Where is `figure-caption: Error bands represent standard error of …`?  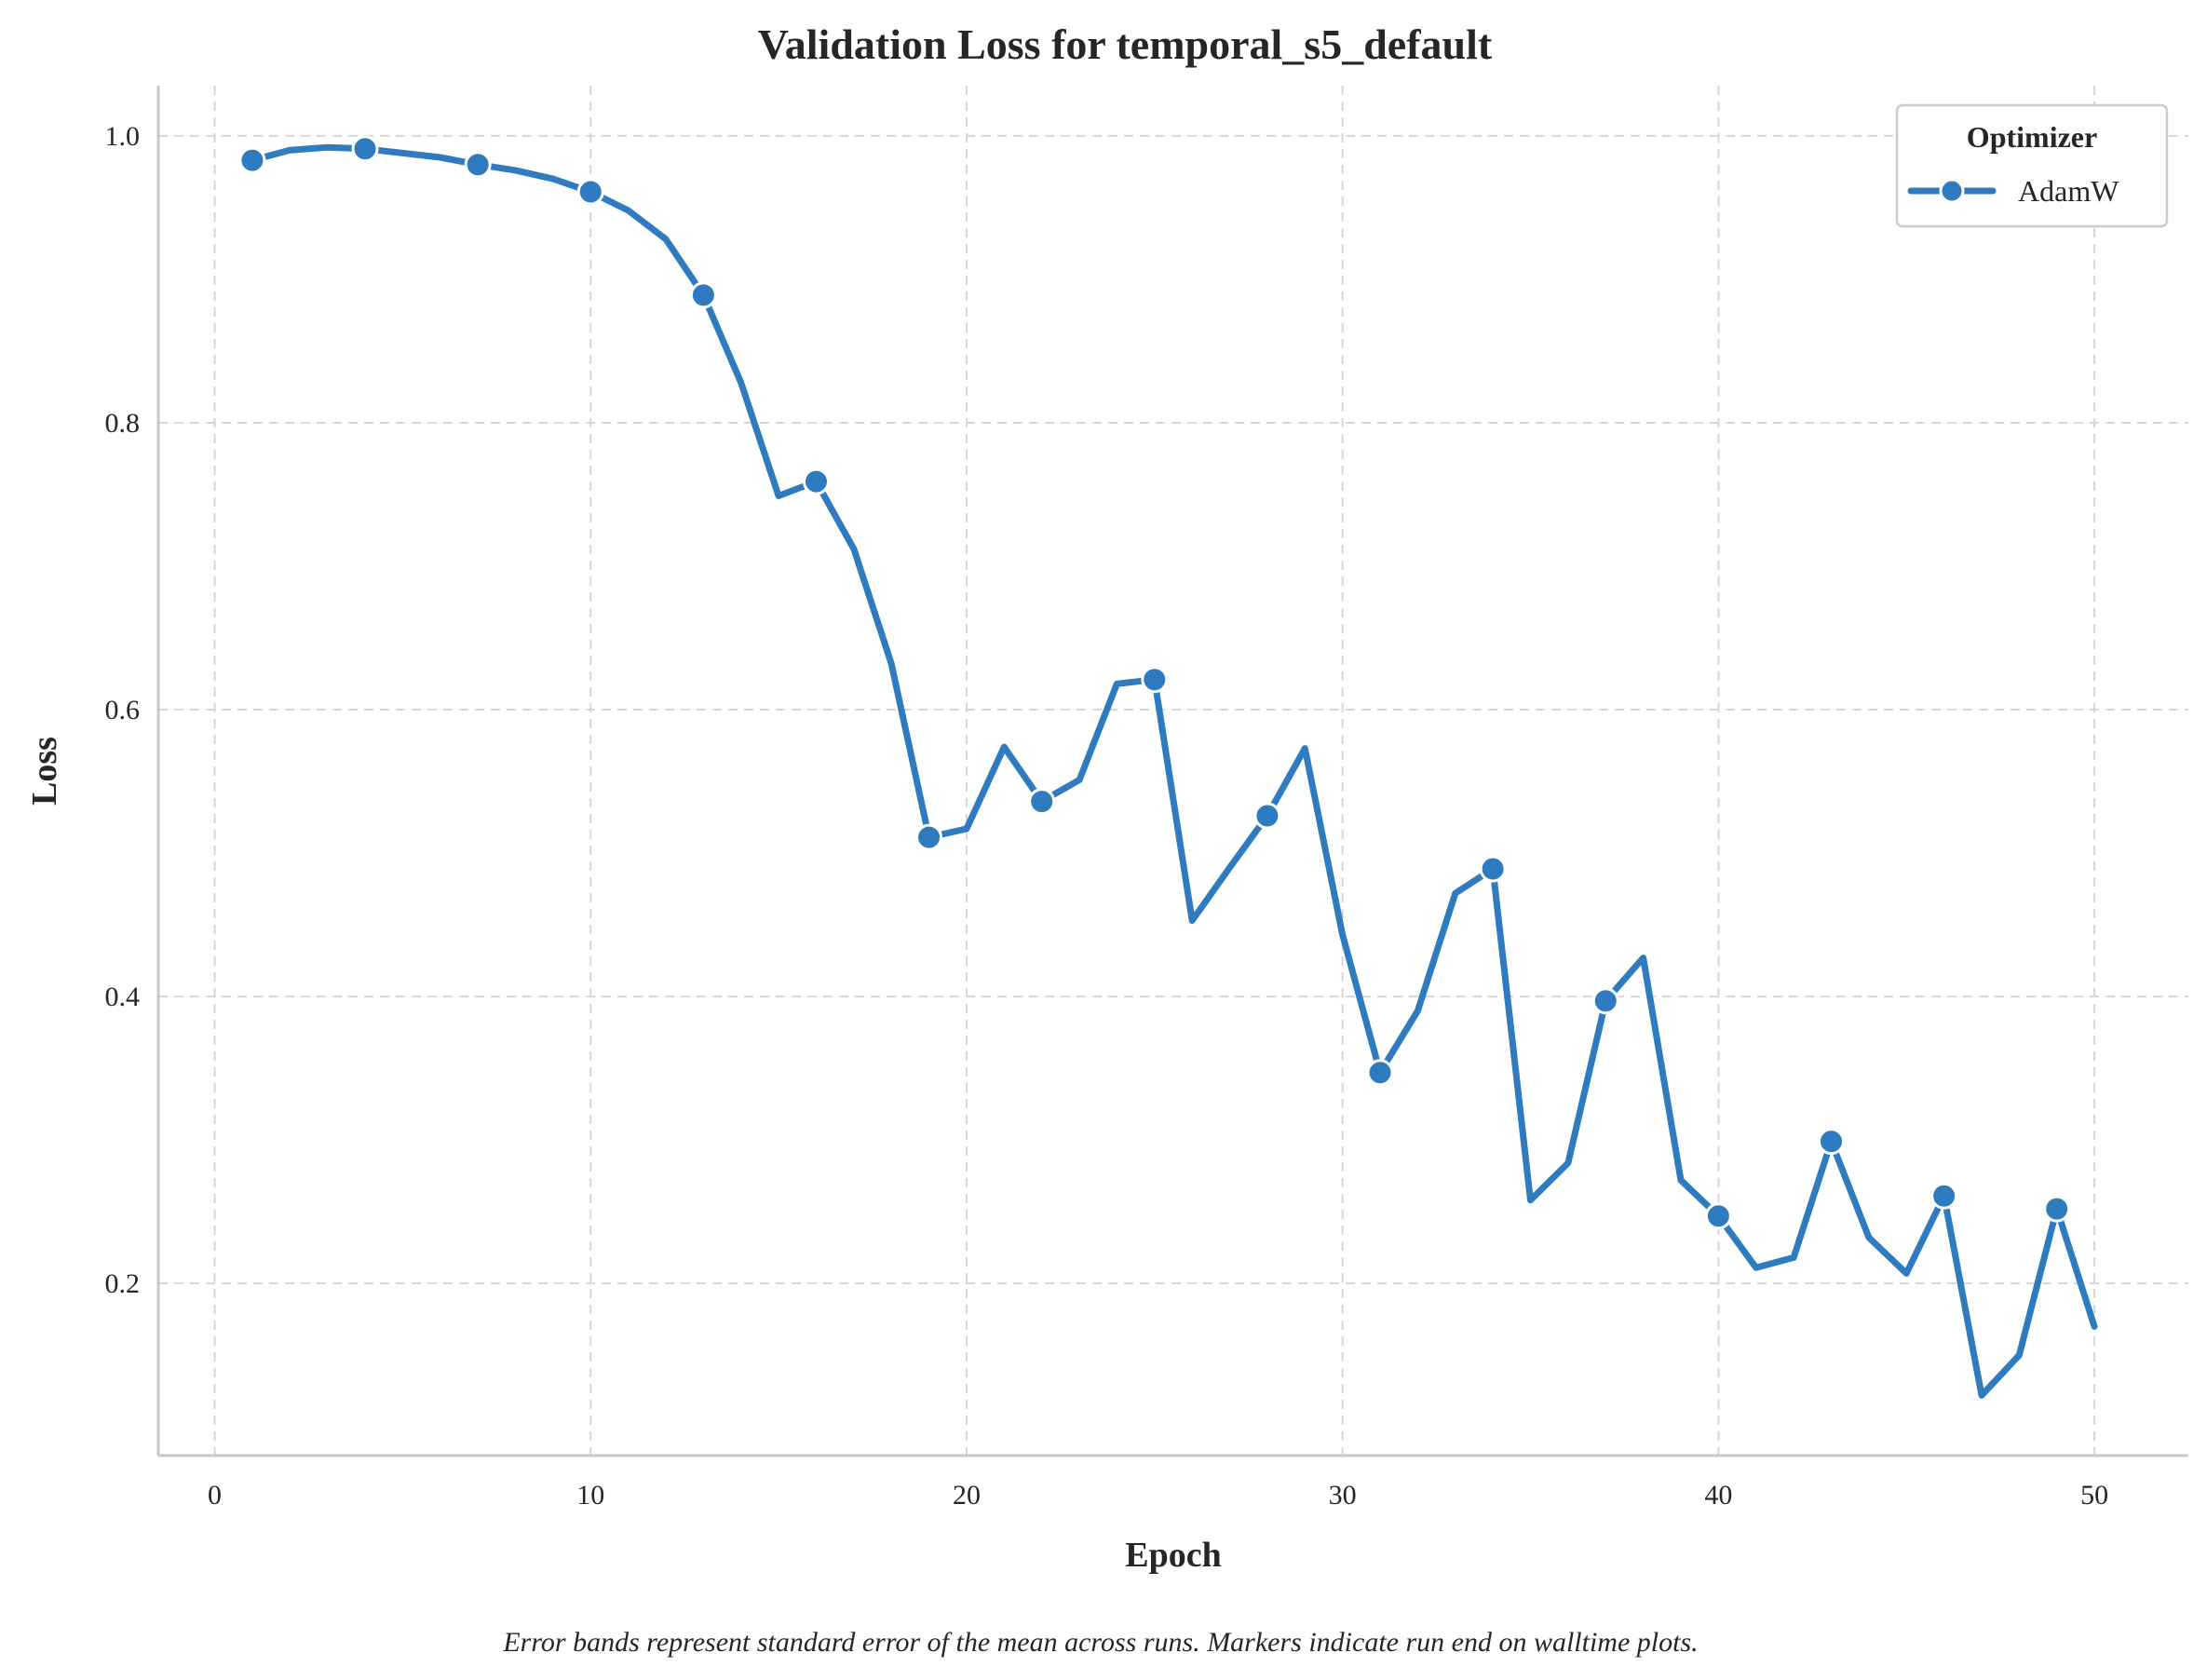 figure-caption: Error bands represent standard error of … is located at coordinates (1100, 1642).